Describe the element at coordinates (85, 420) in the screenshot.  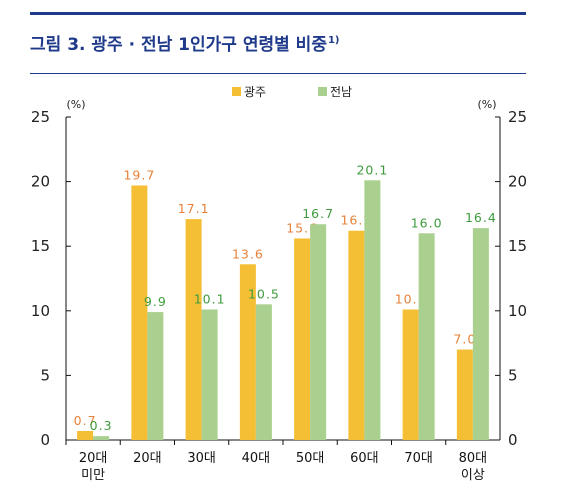
I see `data-label-gwangju: 0.7` at that location.